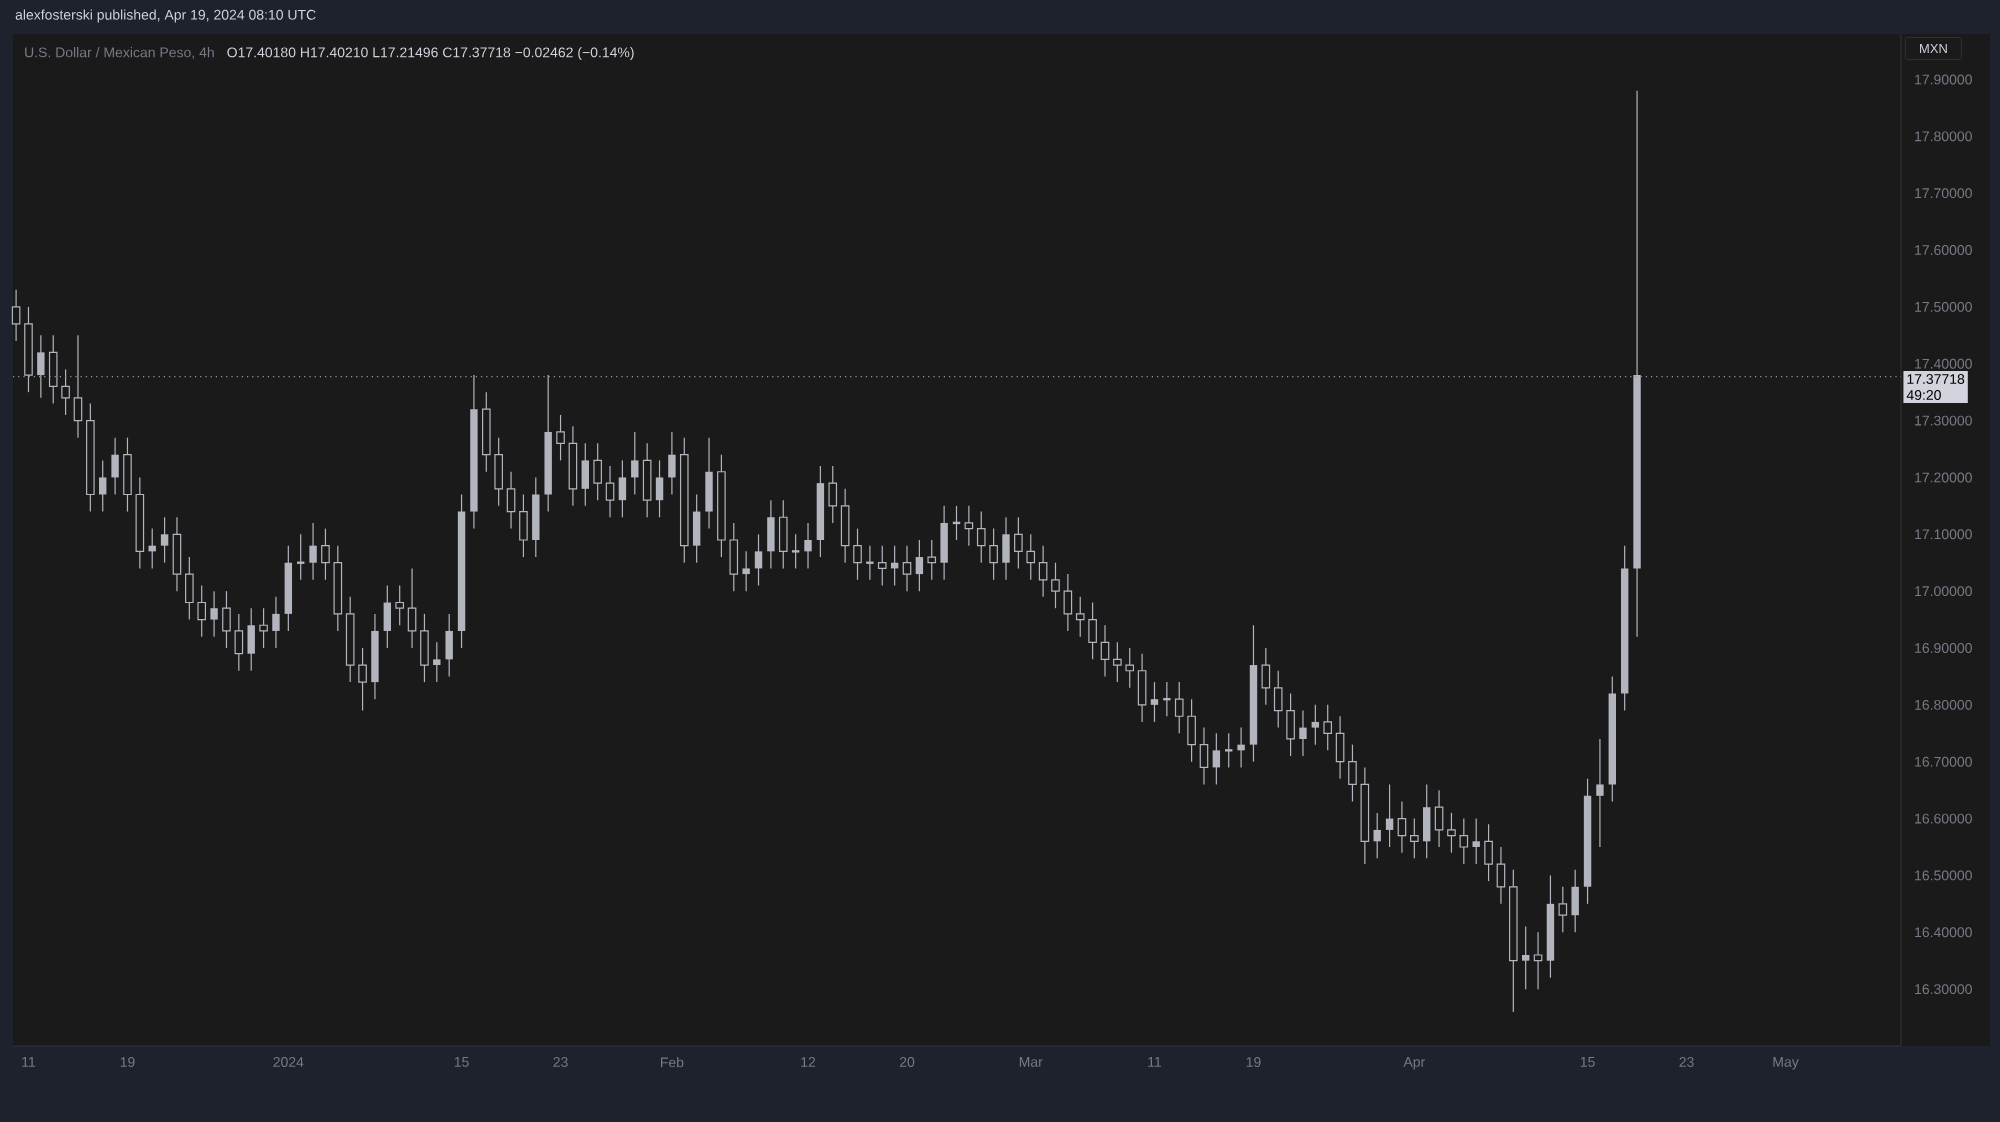 This screenshot has height=1122, width=2000. I want to click on text: alexfosterski published, Apr 19, 2024 08:10 UTC, so click(165, 16).